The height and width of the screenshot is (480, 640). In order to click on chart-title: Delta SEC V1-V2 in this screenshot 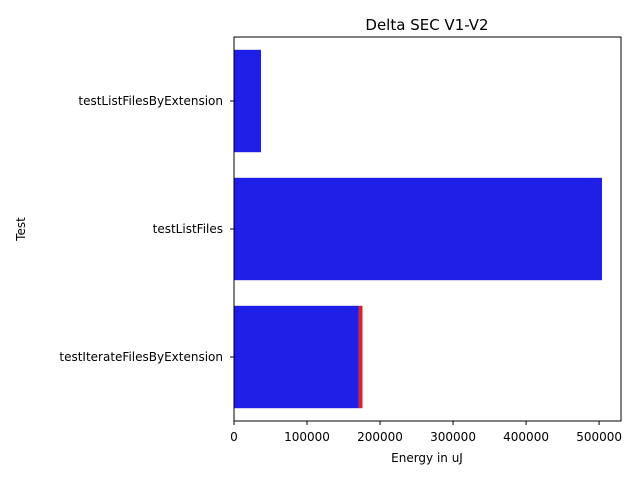, I will do `click(426, 25)`.